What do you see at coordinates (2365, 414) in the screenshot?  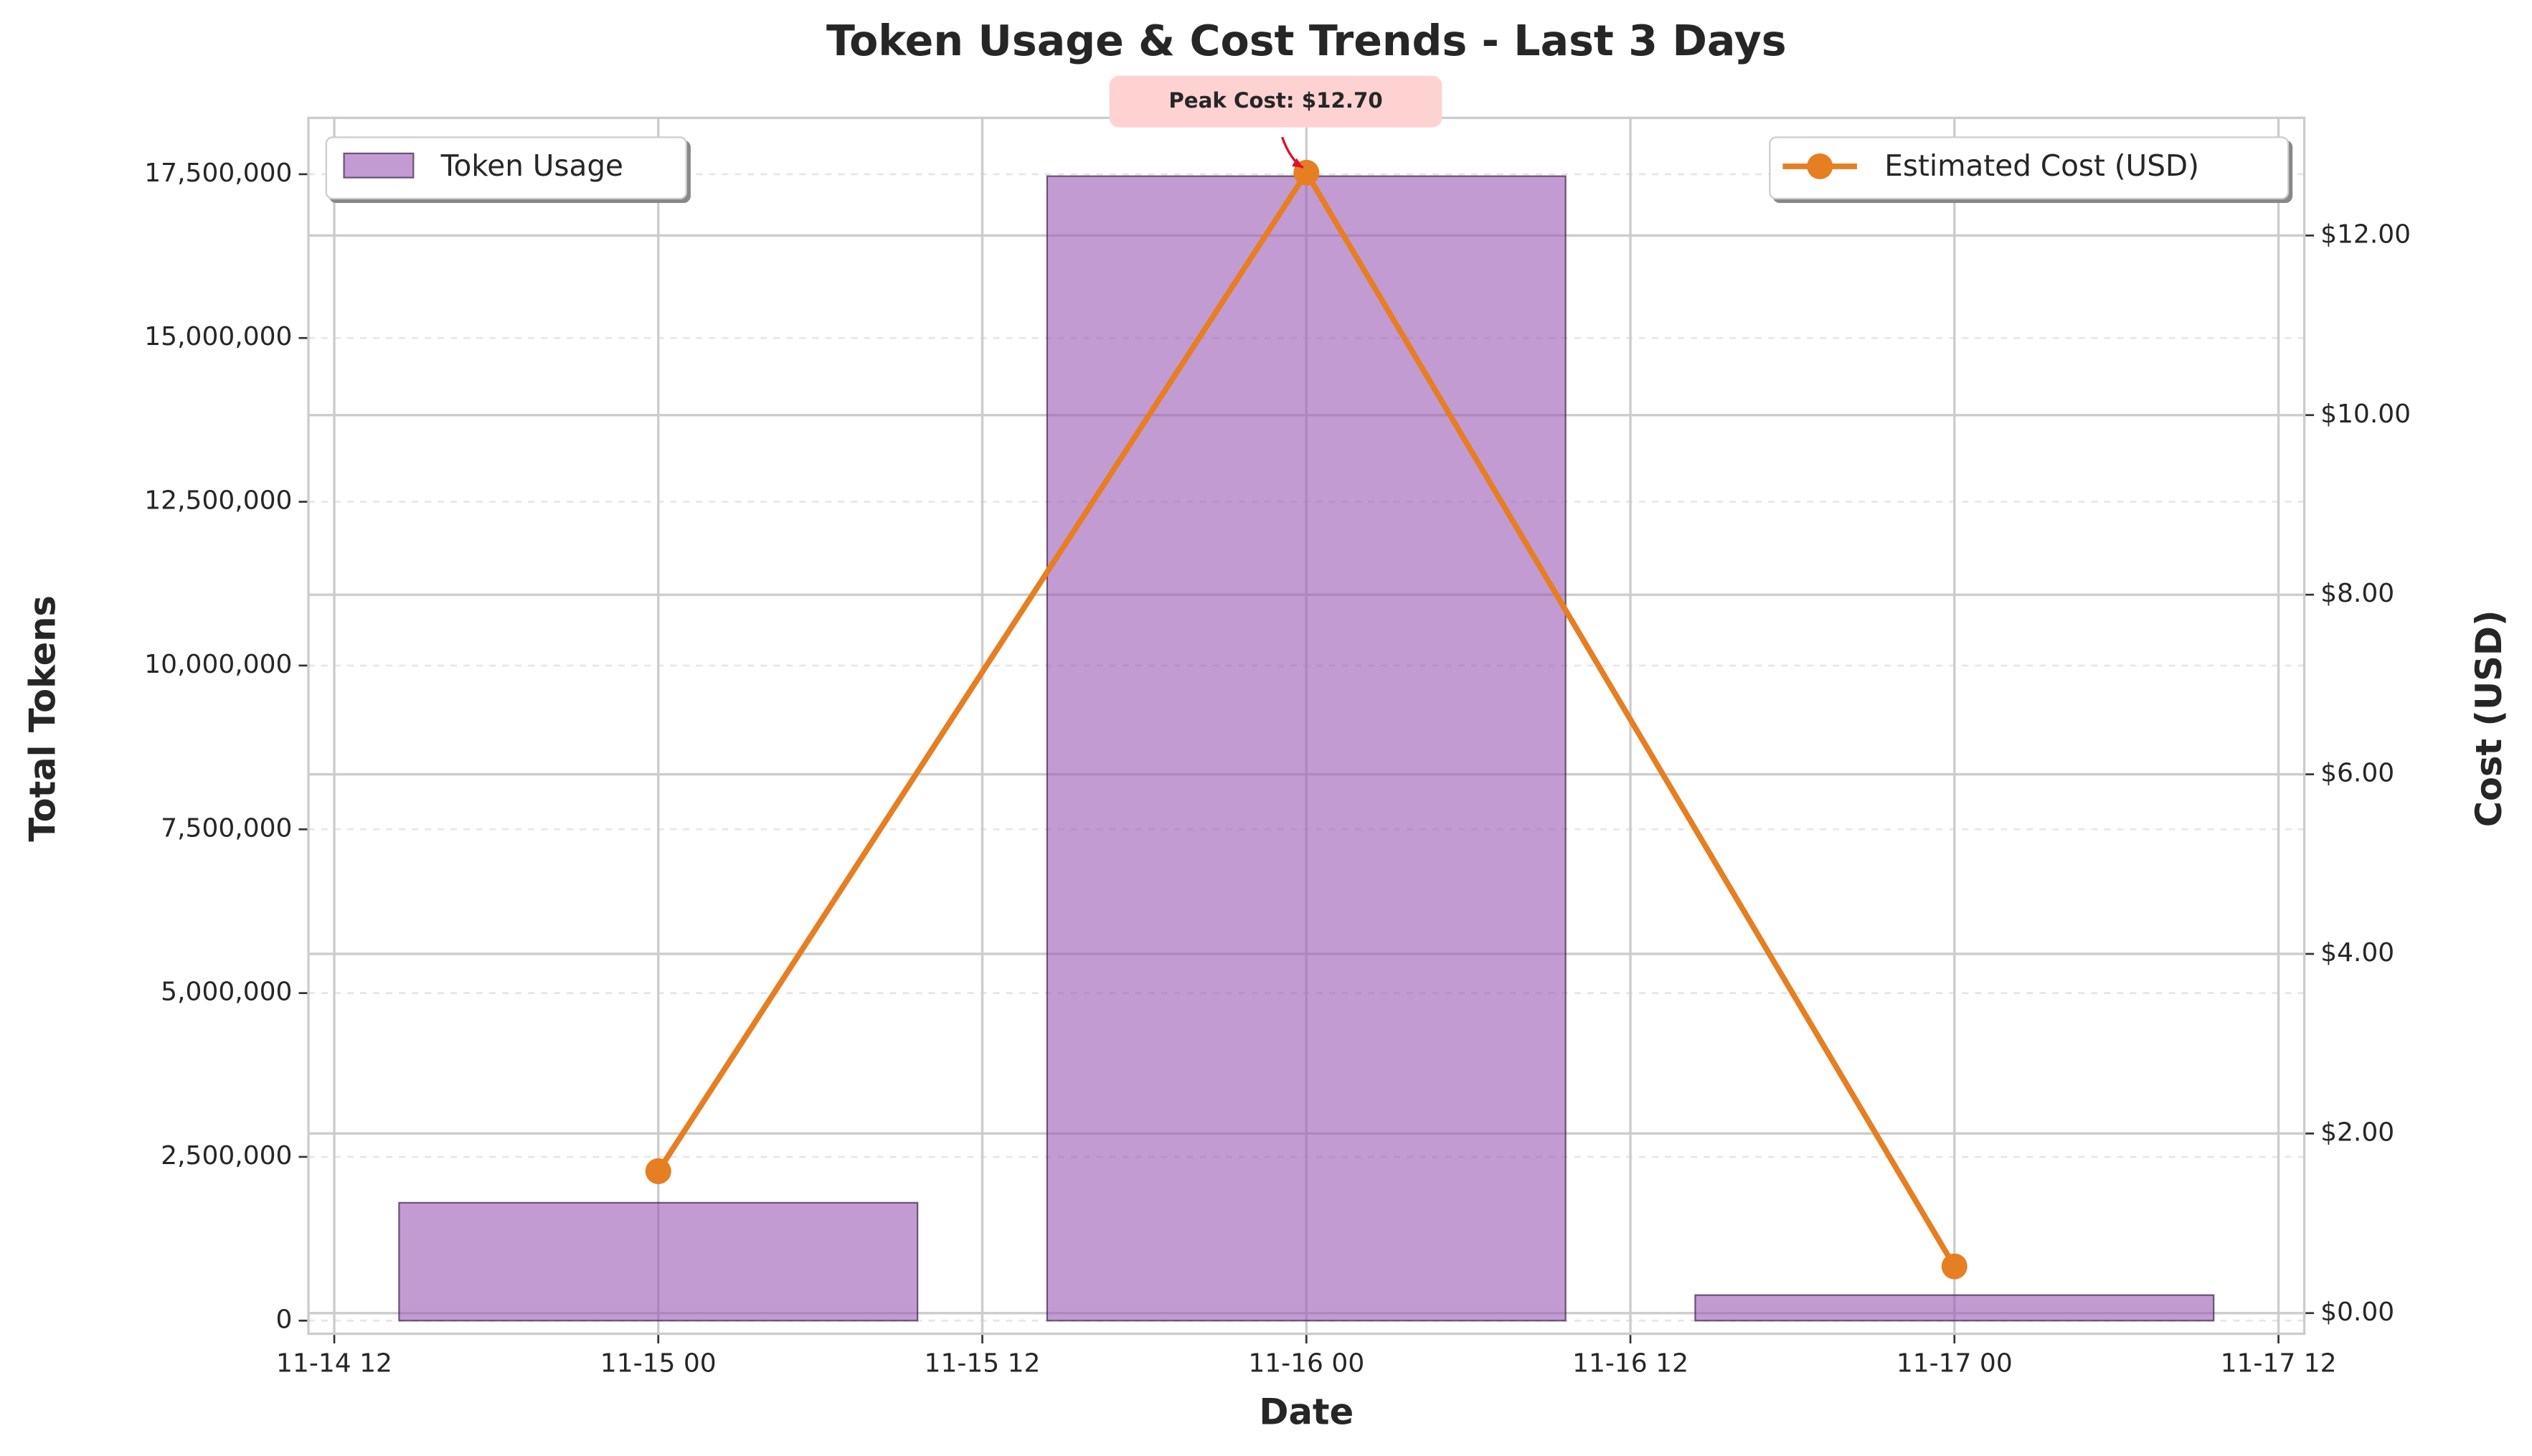 I see `y2-tick-label: $10.00` at bounding box center [2365, 414].